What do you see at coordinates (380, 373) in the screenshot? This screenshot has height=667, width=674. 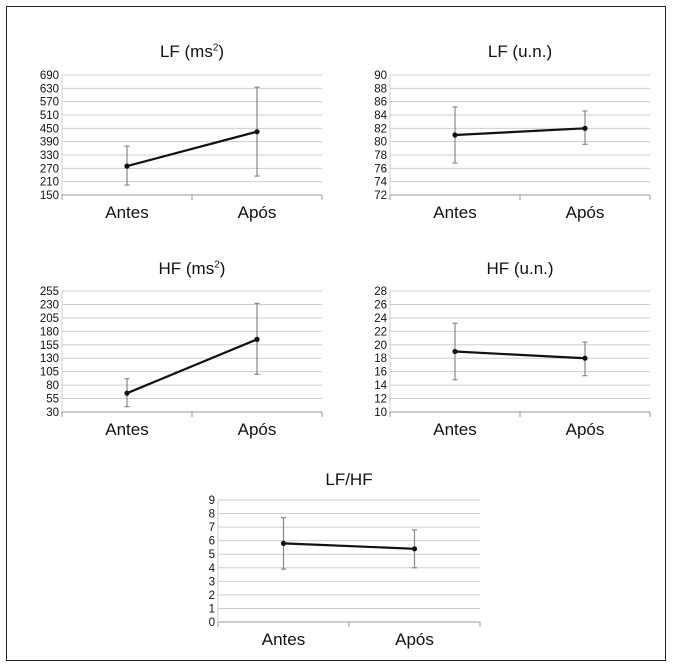 I see `y-tick-label: 16` at bounding box center [380, 373].